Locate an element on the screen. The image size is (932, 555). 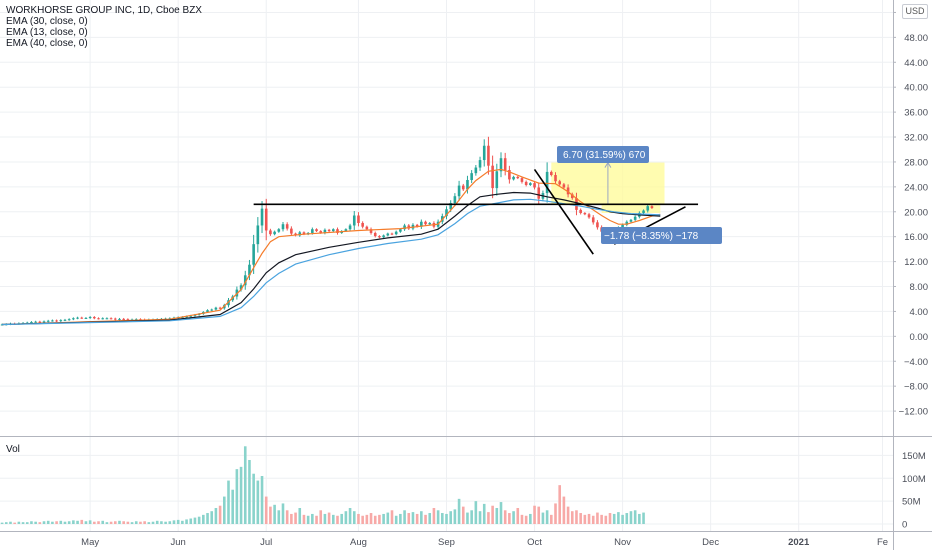
price-tick-label: 36.00 is located at coordinates (916, 113).